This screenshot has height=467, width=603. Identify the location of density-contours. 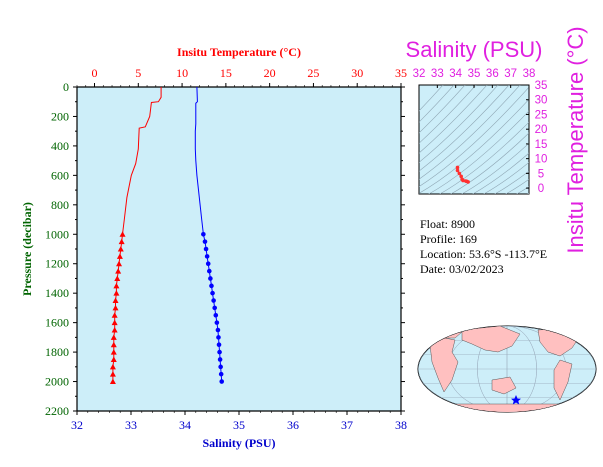
(474, 139).